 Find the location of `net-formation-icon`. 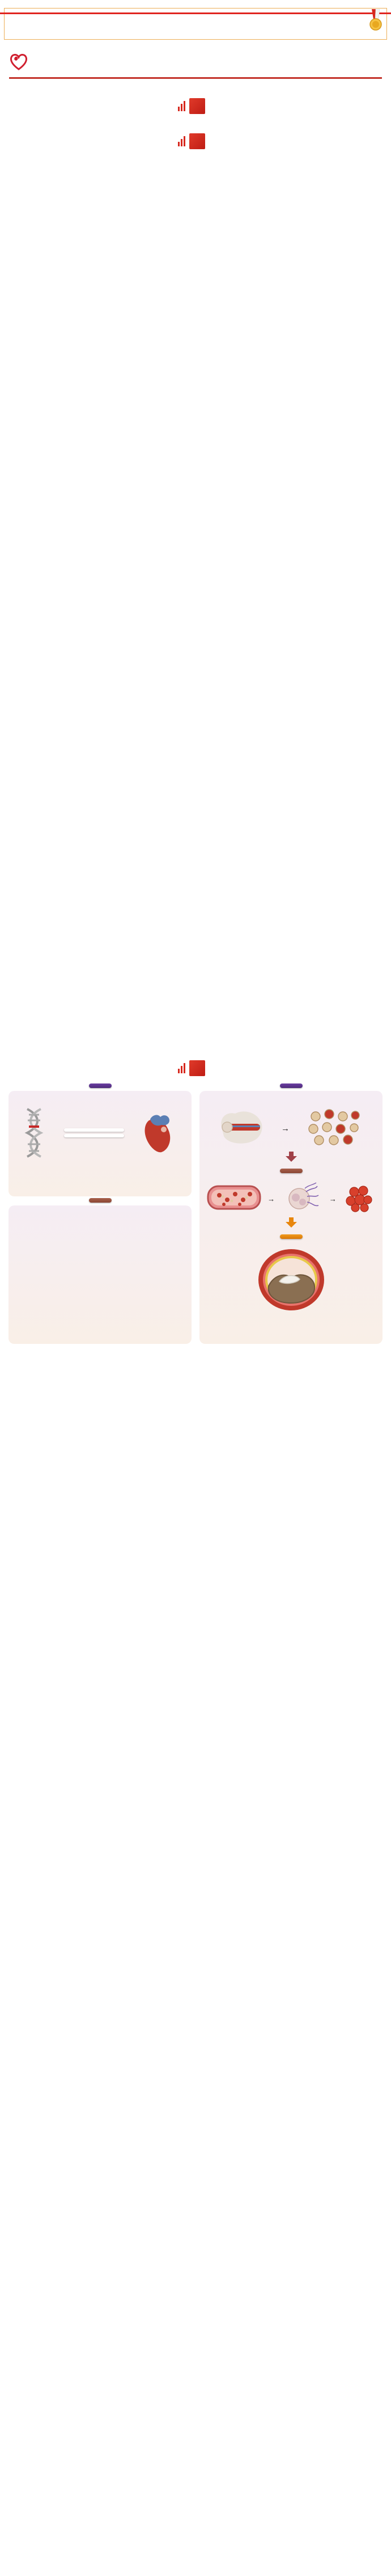

net-formation-icon is located at coordinates (303, 1195).